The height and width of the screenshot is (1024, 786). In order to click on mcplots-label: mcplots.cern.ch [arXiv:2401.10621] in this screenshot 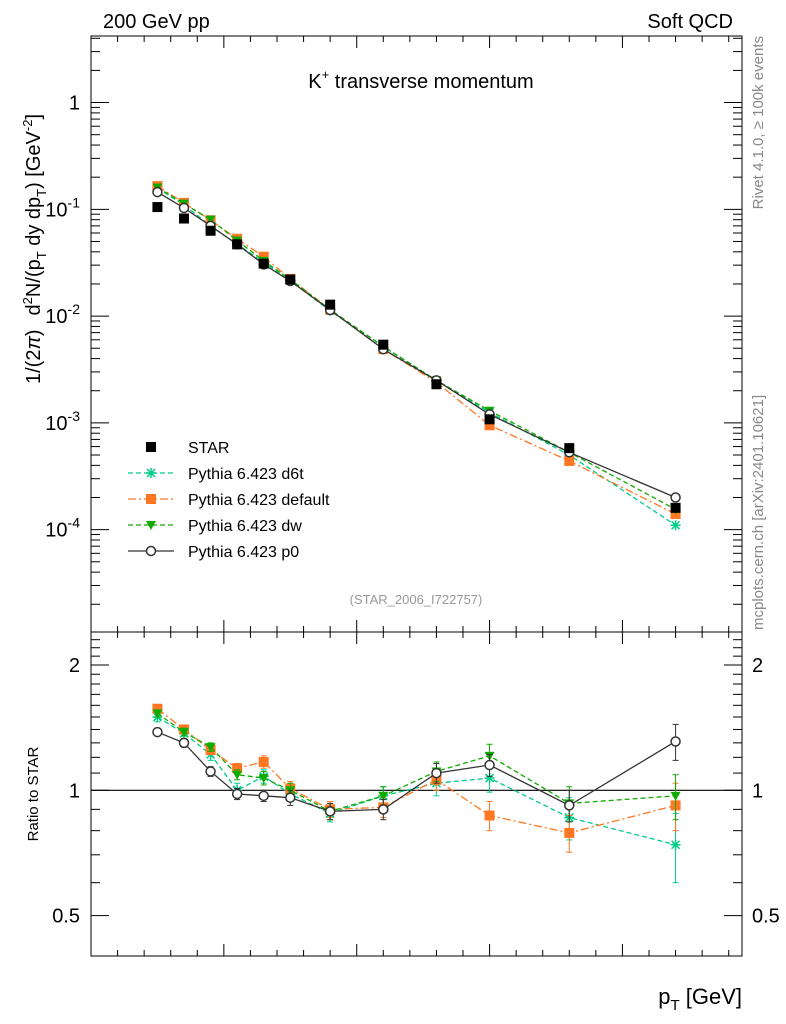, I will do `click(758, 512)`.